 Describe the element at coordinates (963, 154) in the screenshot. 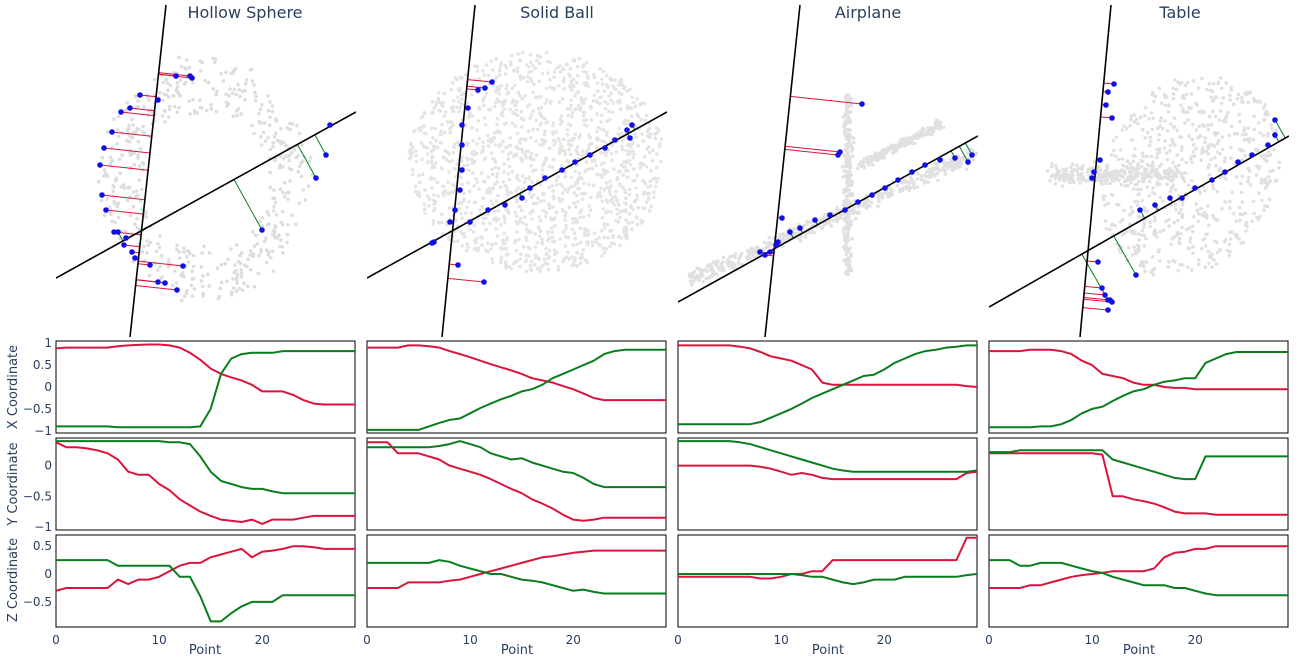

I see `projection-line-green` at that location.